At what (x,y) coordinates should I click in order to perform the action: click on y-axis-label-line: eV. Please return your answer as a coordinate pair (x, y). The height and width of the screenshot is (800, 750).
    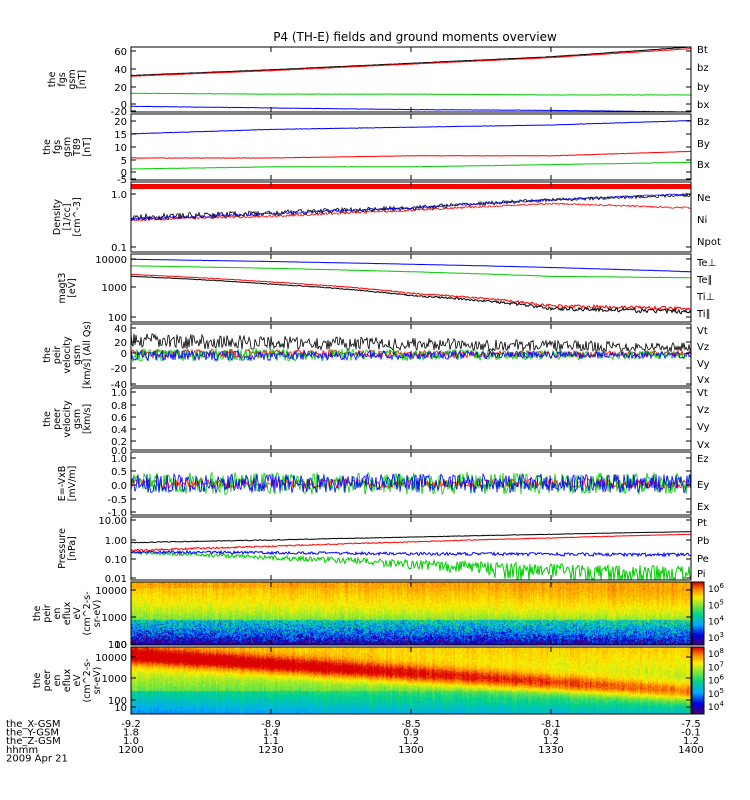
    Looking at the image, I should click on (77, 680).